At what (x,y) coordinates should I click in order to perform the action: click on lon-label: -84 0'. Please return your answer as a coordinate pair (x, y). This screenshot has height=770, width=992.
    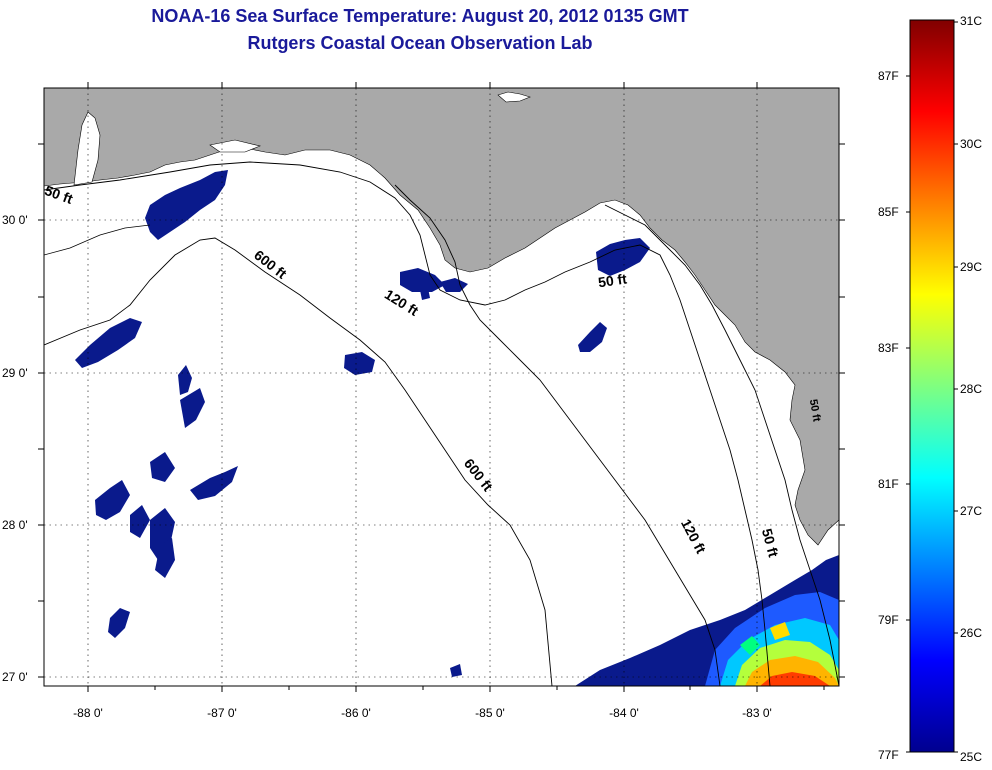
    Looking at the image, I should click on (624, 713).